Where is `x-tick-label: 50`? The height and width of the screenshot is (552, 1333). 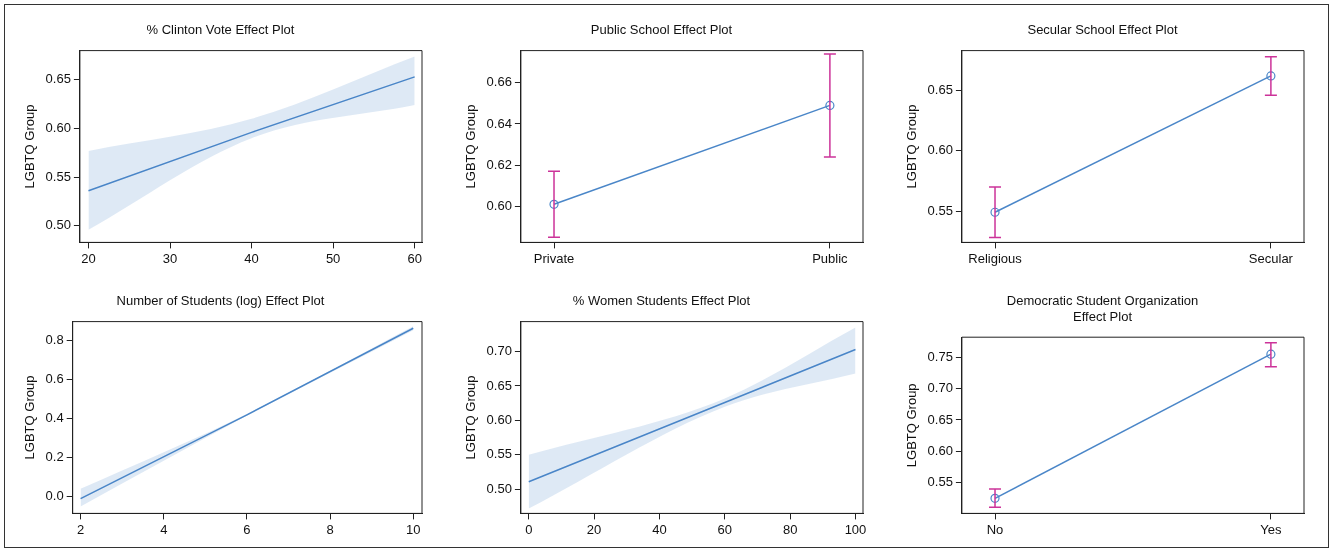 x-tick-label: 50 is located at coordinates (333, 258).